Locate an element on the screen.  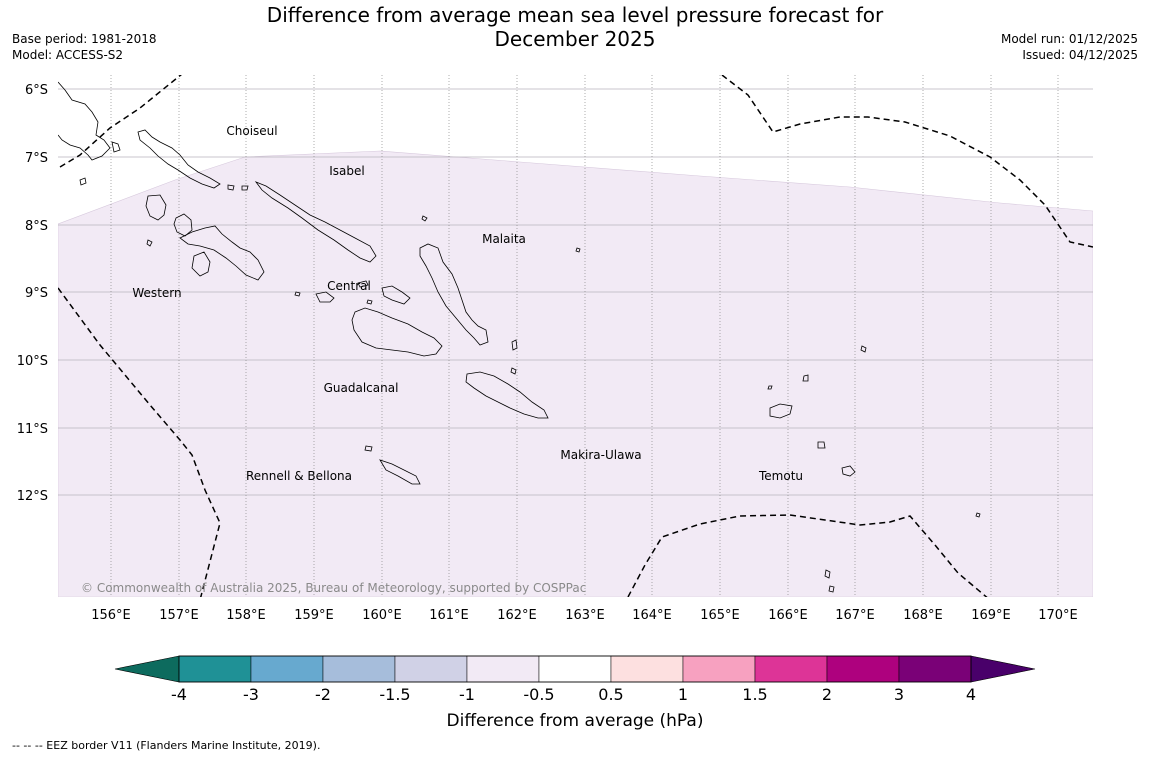
lon-label: 166°E is located at coordinates (788, 615).